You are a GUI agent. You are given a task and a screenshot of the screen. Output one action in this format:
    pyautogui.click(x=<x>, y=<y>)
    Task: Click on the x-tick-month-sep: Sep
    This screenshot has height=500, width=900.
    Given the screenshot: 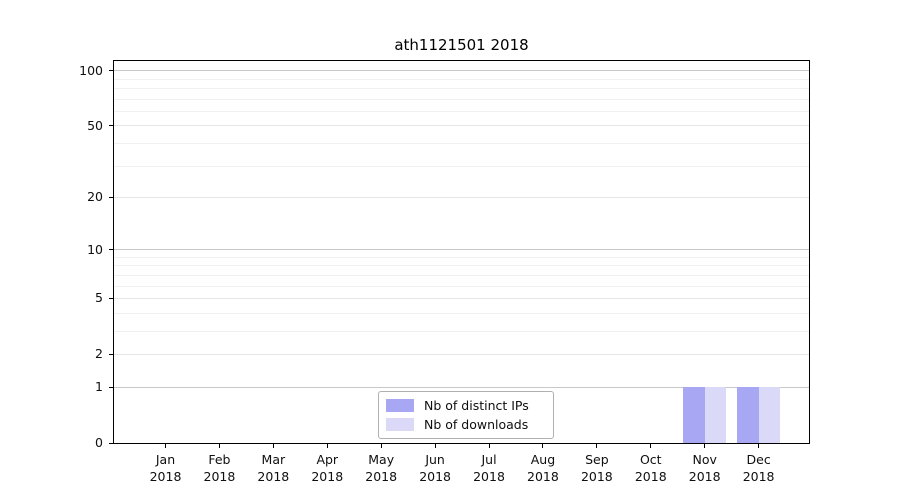 What is the action you would take?
    pyautogui.click(x=597, y=459)
    